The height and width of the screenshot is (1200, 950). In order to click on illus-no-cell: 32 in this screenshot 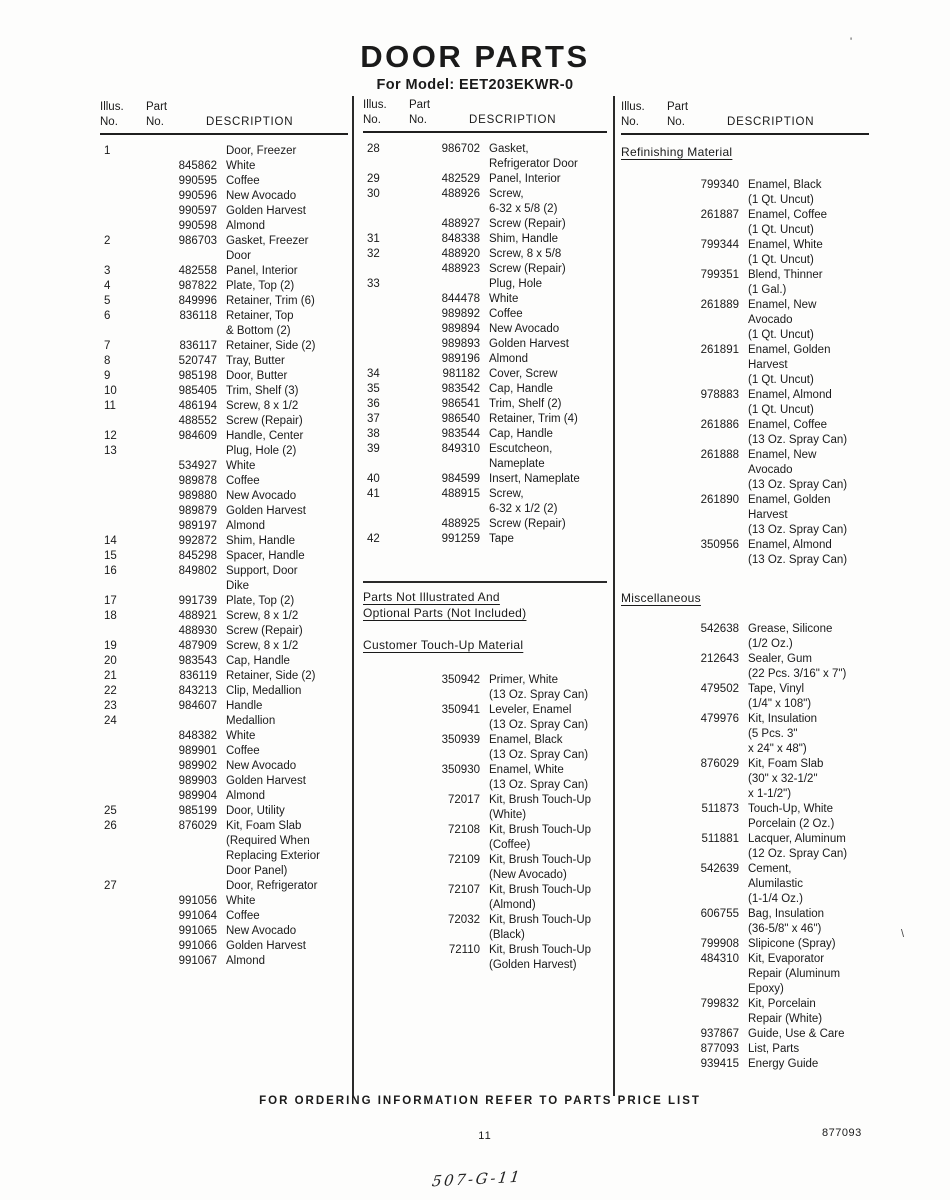, I will do `click(373, 254)`.